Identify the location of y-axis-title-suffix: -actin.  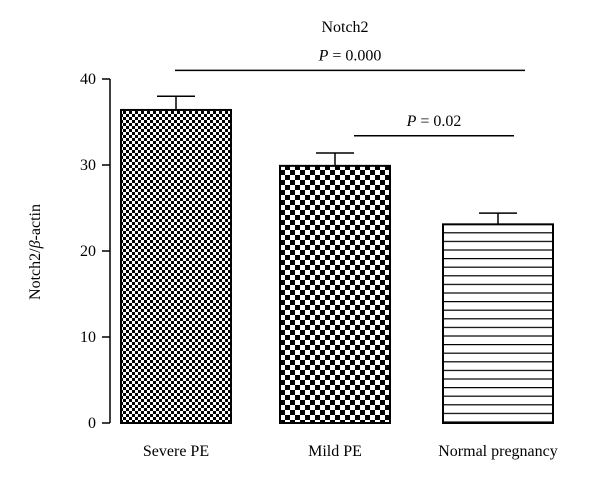
(35, 222).